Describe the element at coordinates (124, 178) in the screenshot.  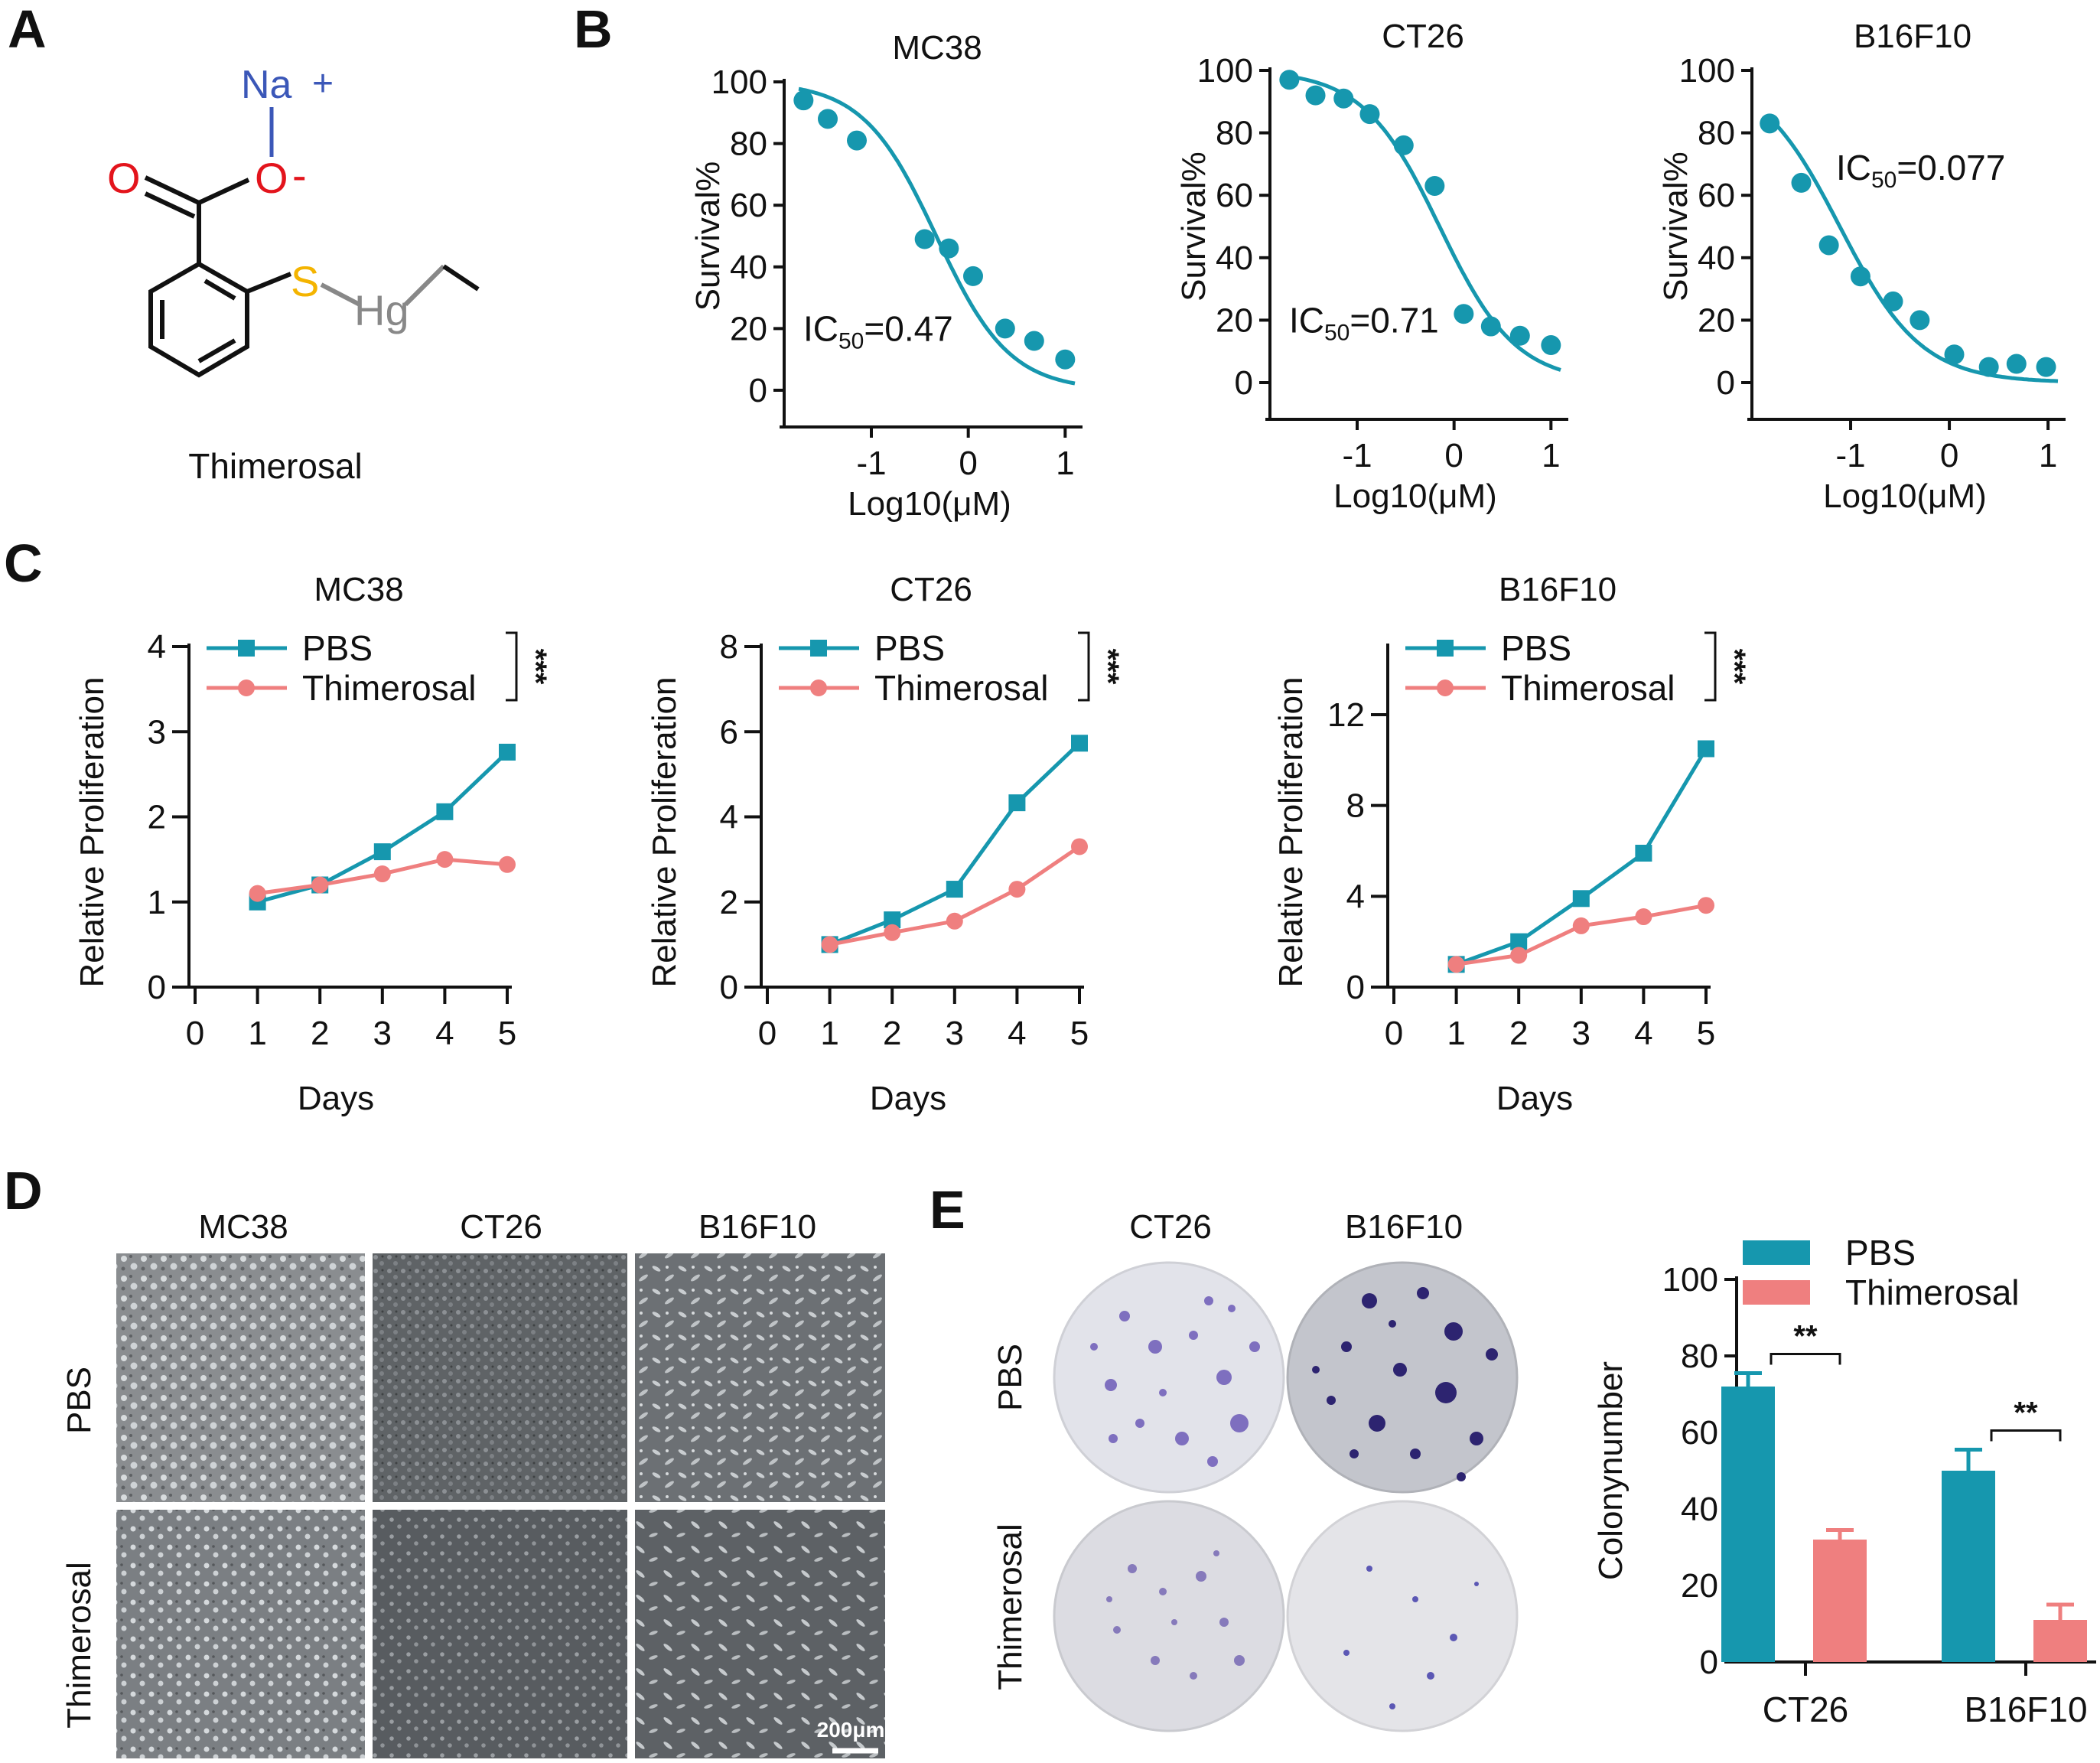
I see `carbonyl-oxygen: O` at that location.